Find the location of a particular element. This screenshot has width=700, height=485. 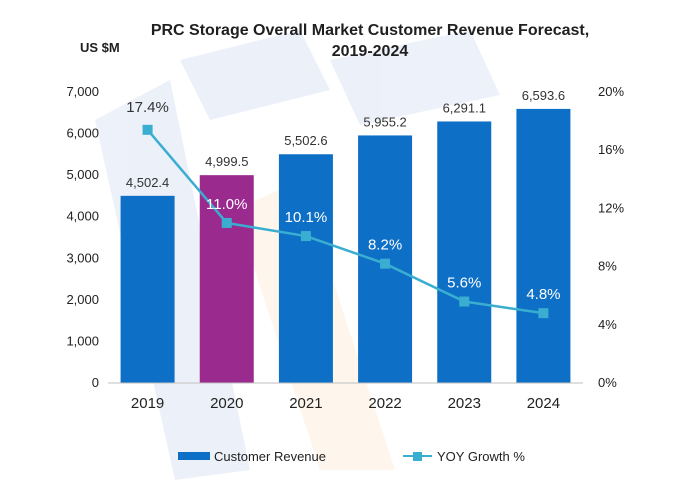

legend-label-customer-revenue: Customer Revenue is located at coordinates (270, 456).